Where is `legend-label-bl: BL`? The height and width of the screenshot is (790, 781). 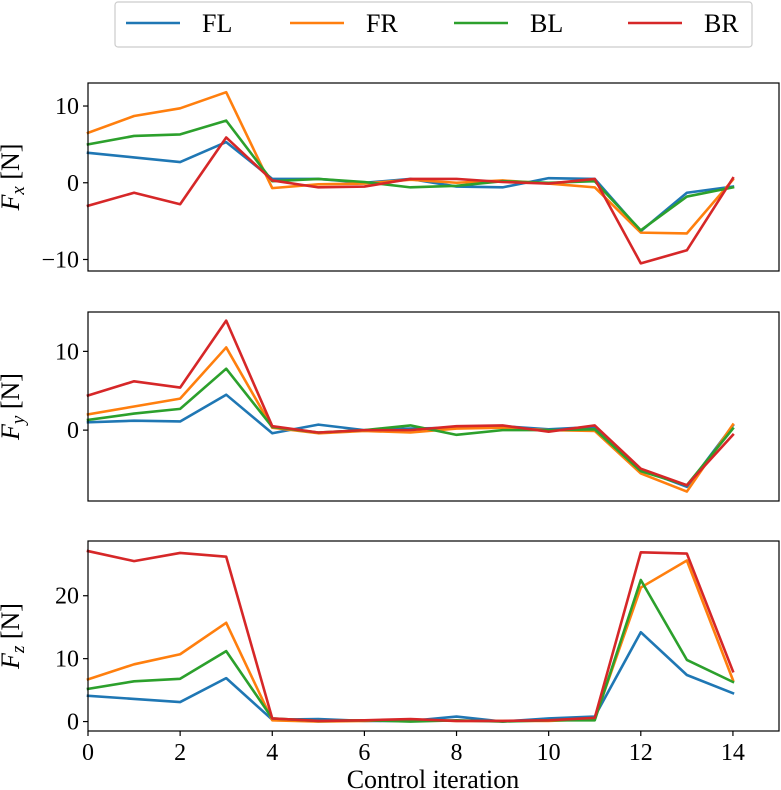
legend-label-bl: BL is located at coordinates (546, 23).